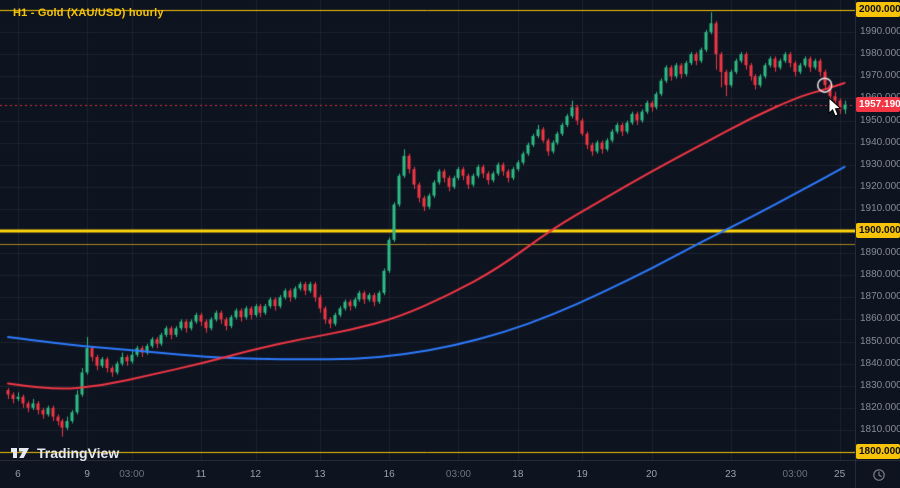 The image size is (900, 488). Describe the element at coordinates (880, 429) in the screenshot. I see `price-tick-label: 1810.000` at that location.